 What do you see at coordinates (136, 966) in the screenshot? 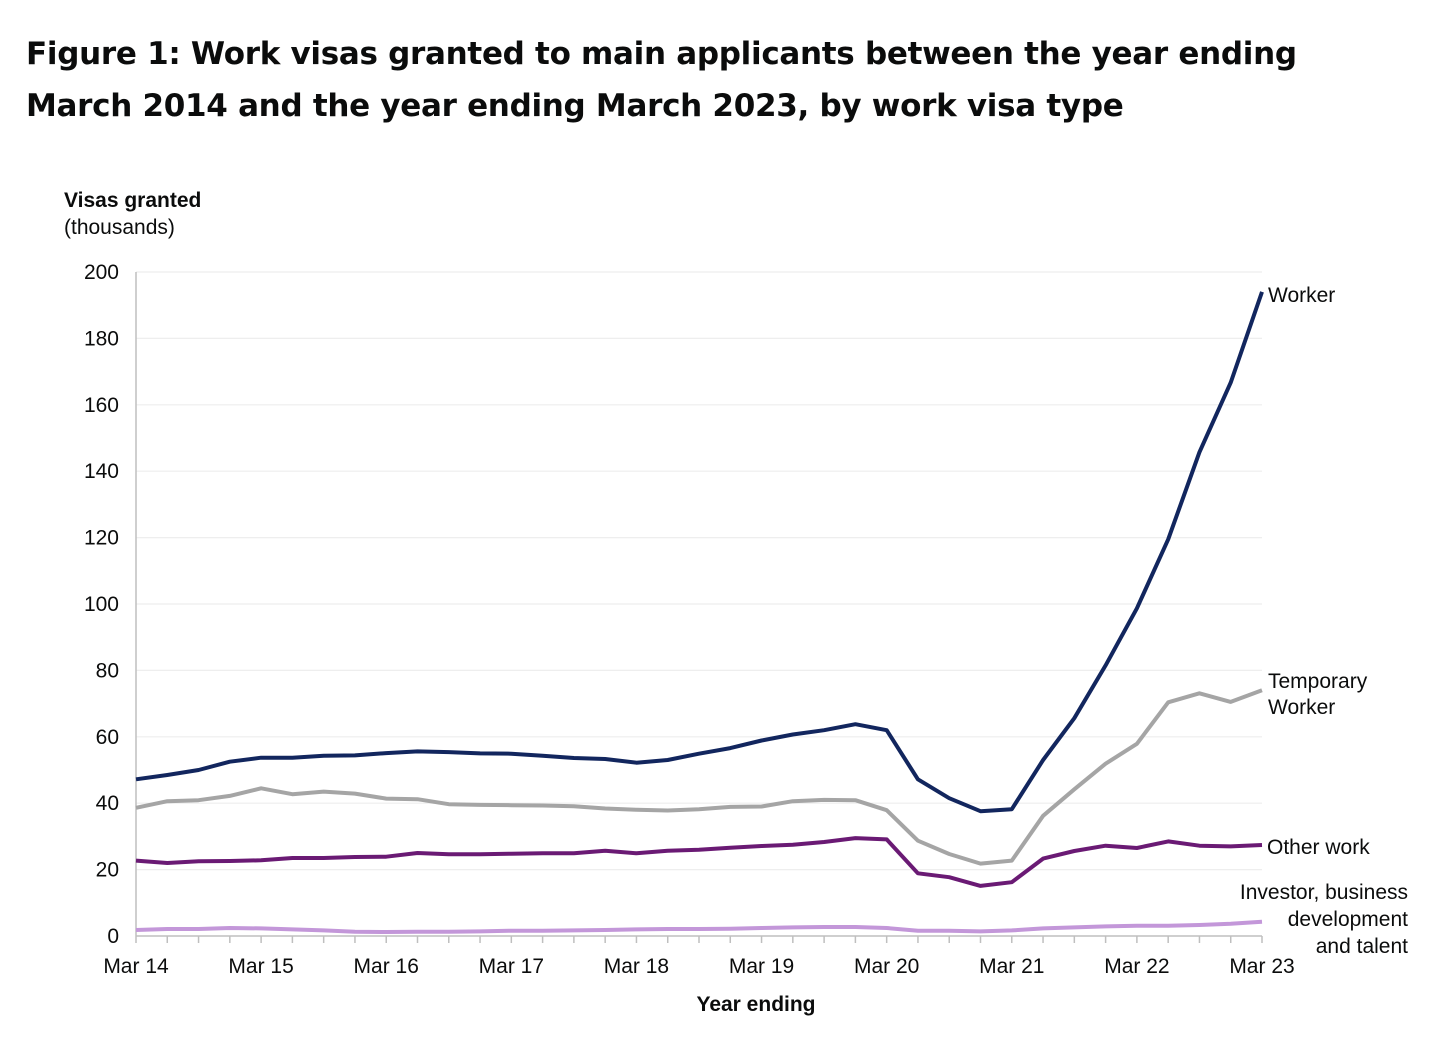
I see `x-tick-label: Mar 14` at bounding box center [136, 966].